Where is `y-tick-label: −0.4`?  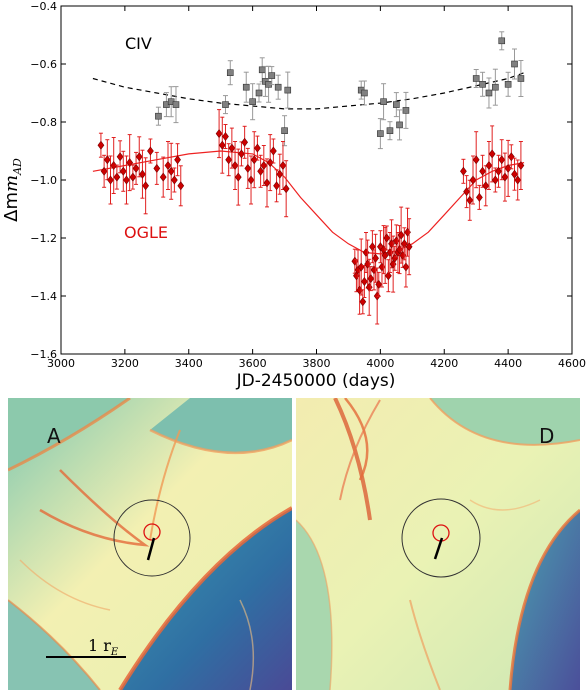
y-tick-label: −0.4 is located at coordinates (43, 6).